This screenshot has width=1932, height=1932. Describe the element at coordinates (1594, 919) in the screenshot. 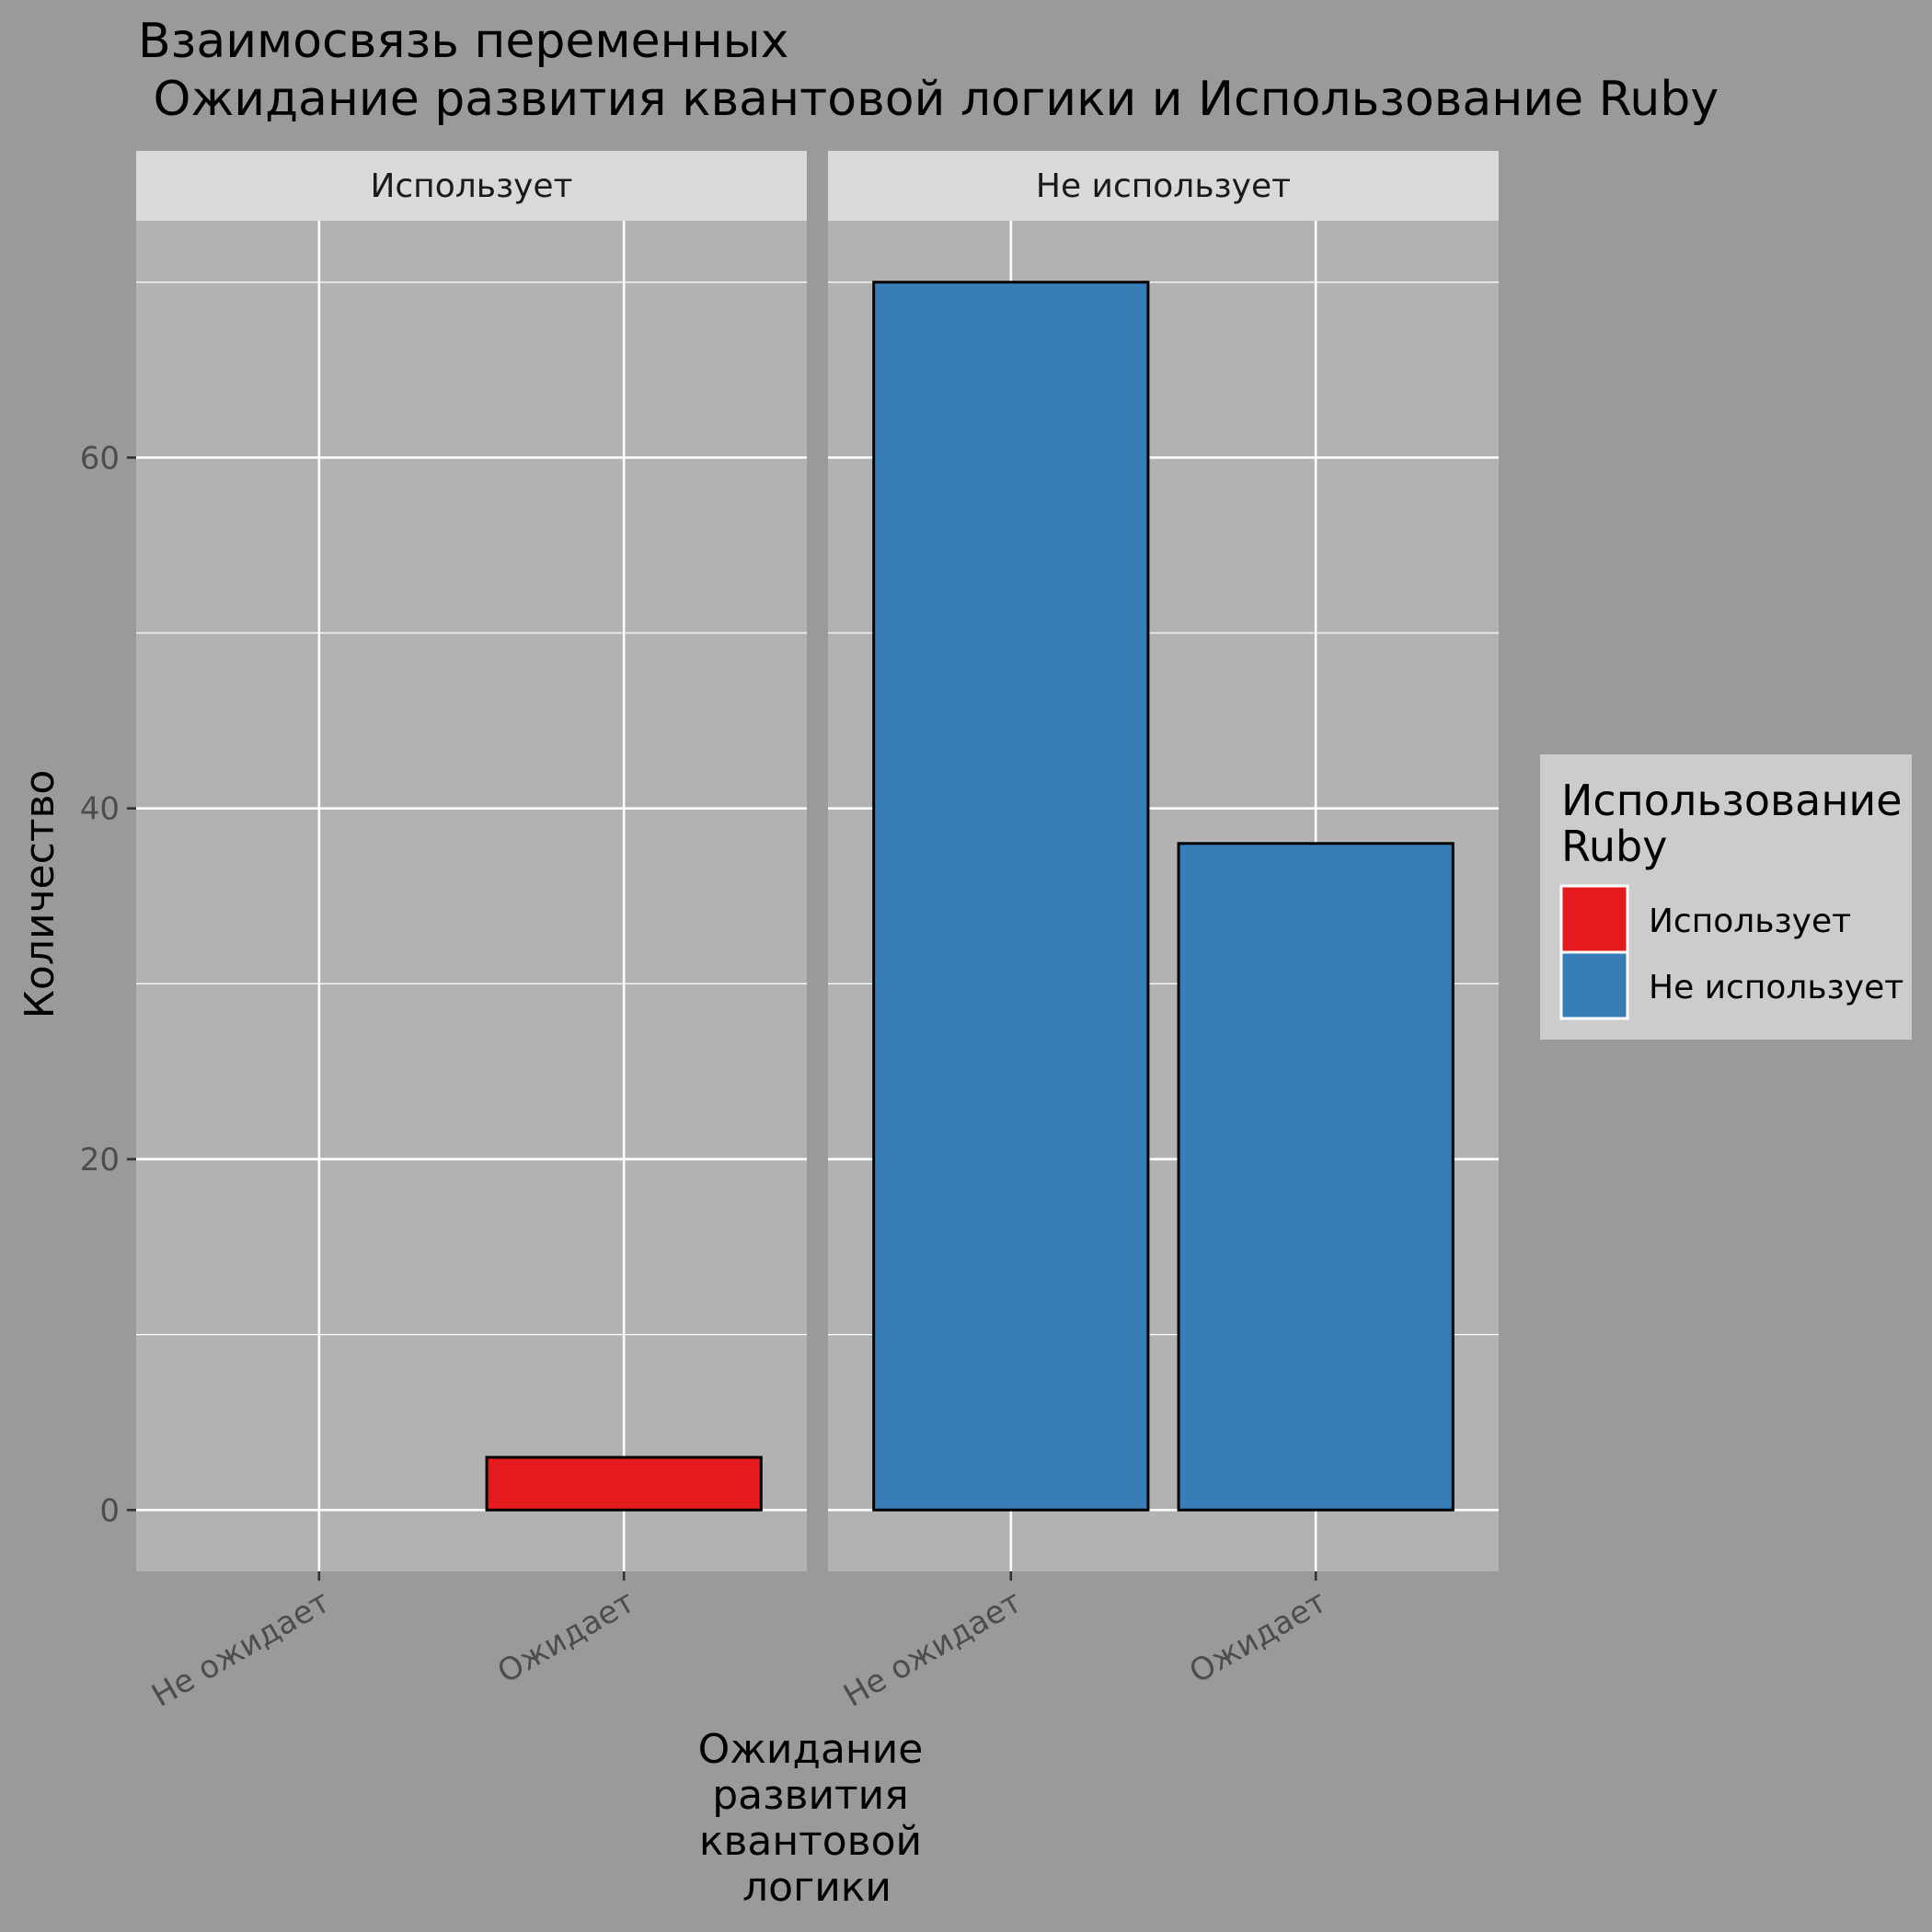

I see `legend-key-uses` at that location.